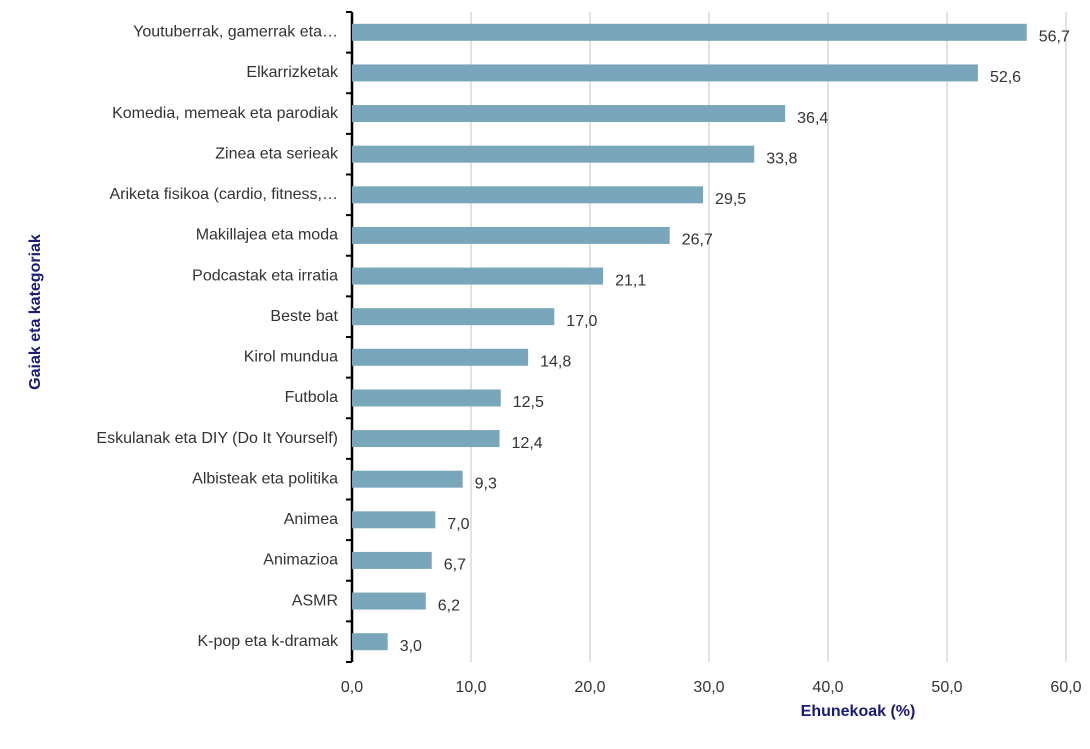  What do you see at coordinates (708, 687) in the screenshot?
I see `x-tick-label: 30,0` at bounding box center [708, 687].